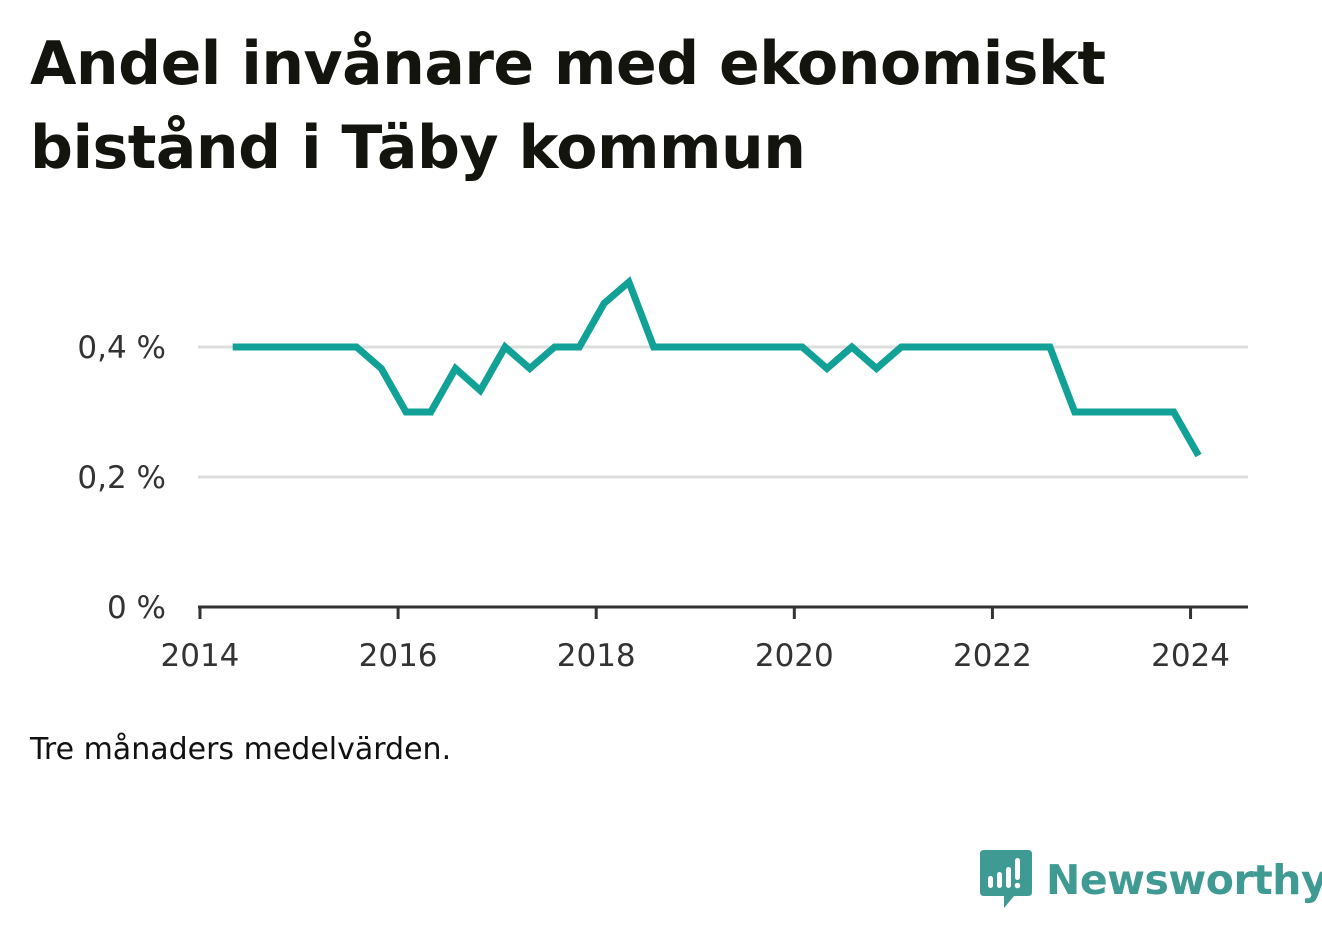 This screenshot has width=1322, height=939. Describe the element at coordinates (398, 656) in the screenshot. I see `x-tick-label: 2016` at that location.